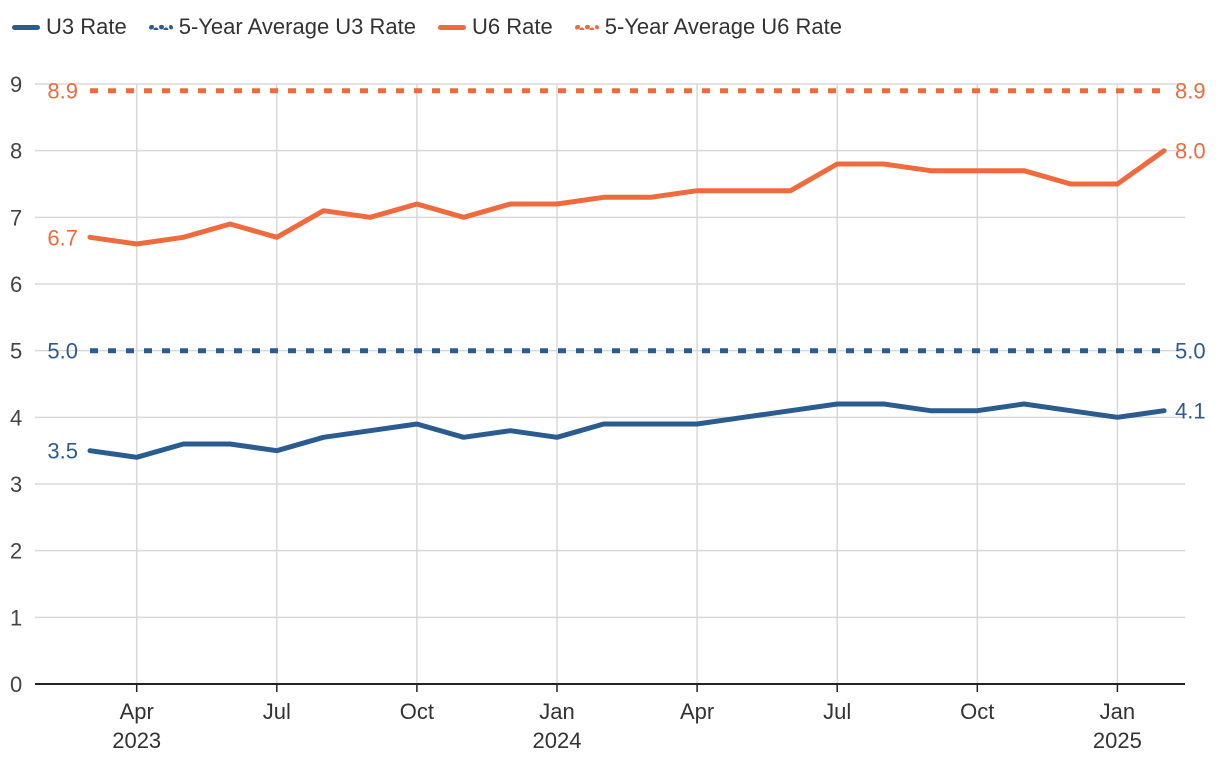 The width and height of the screenshot is (1220, 764). What do you see at coordinates (586, 27) in the screenshot?
I see `legend-swatch-u6-avg` at bounding box center [586, 27].